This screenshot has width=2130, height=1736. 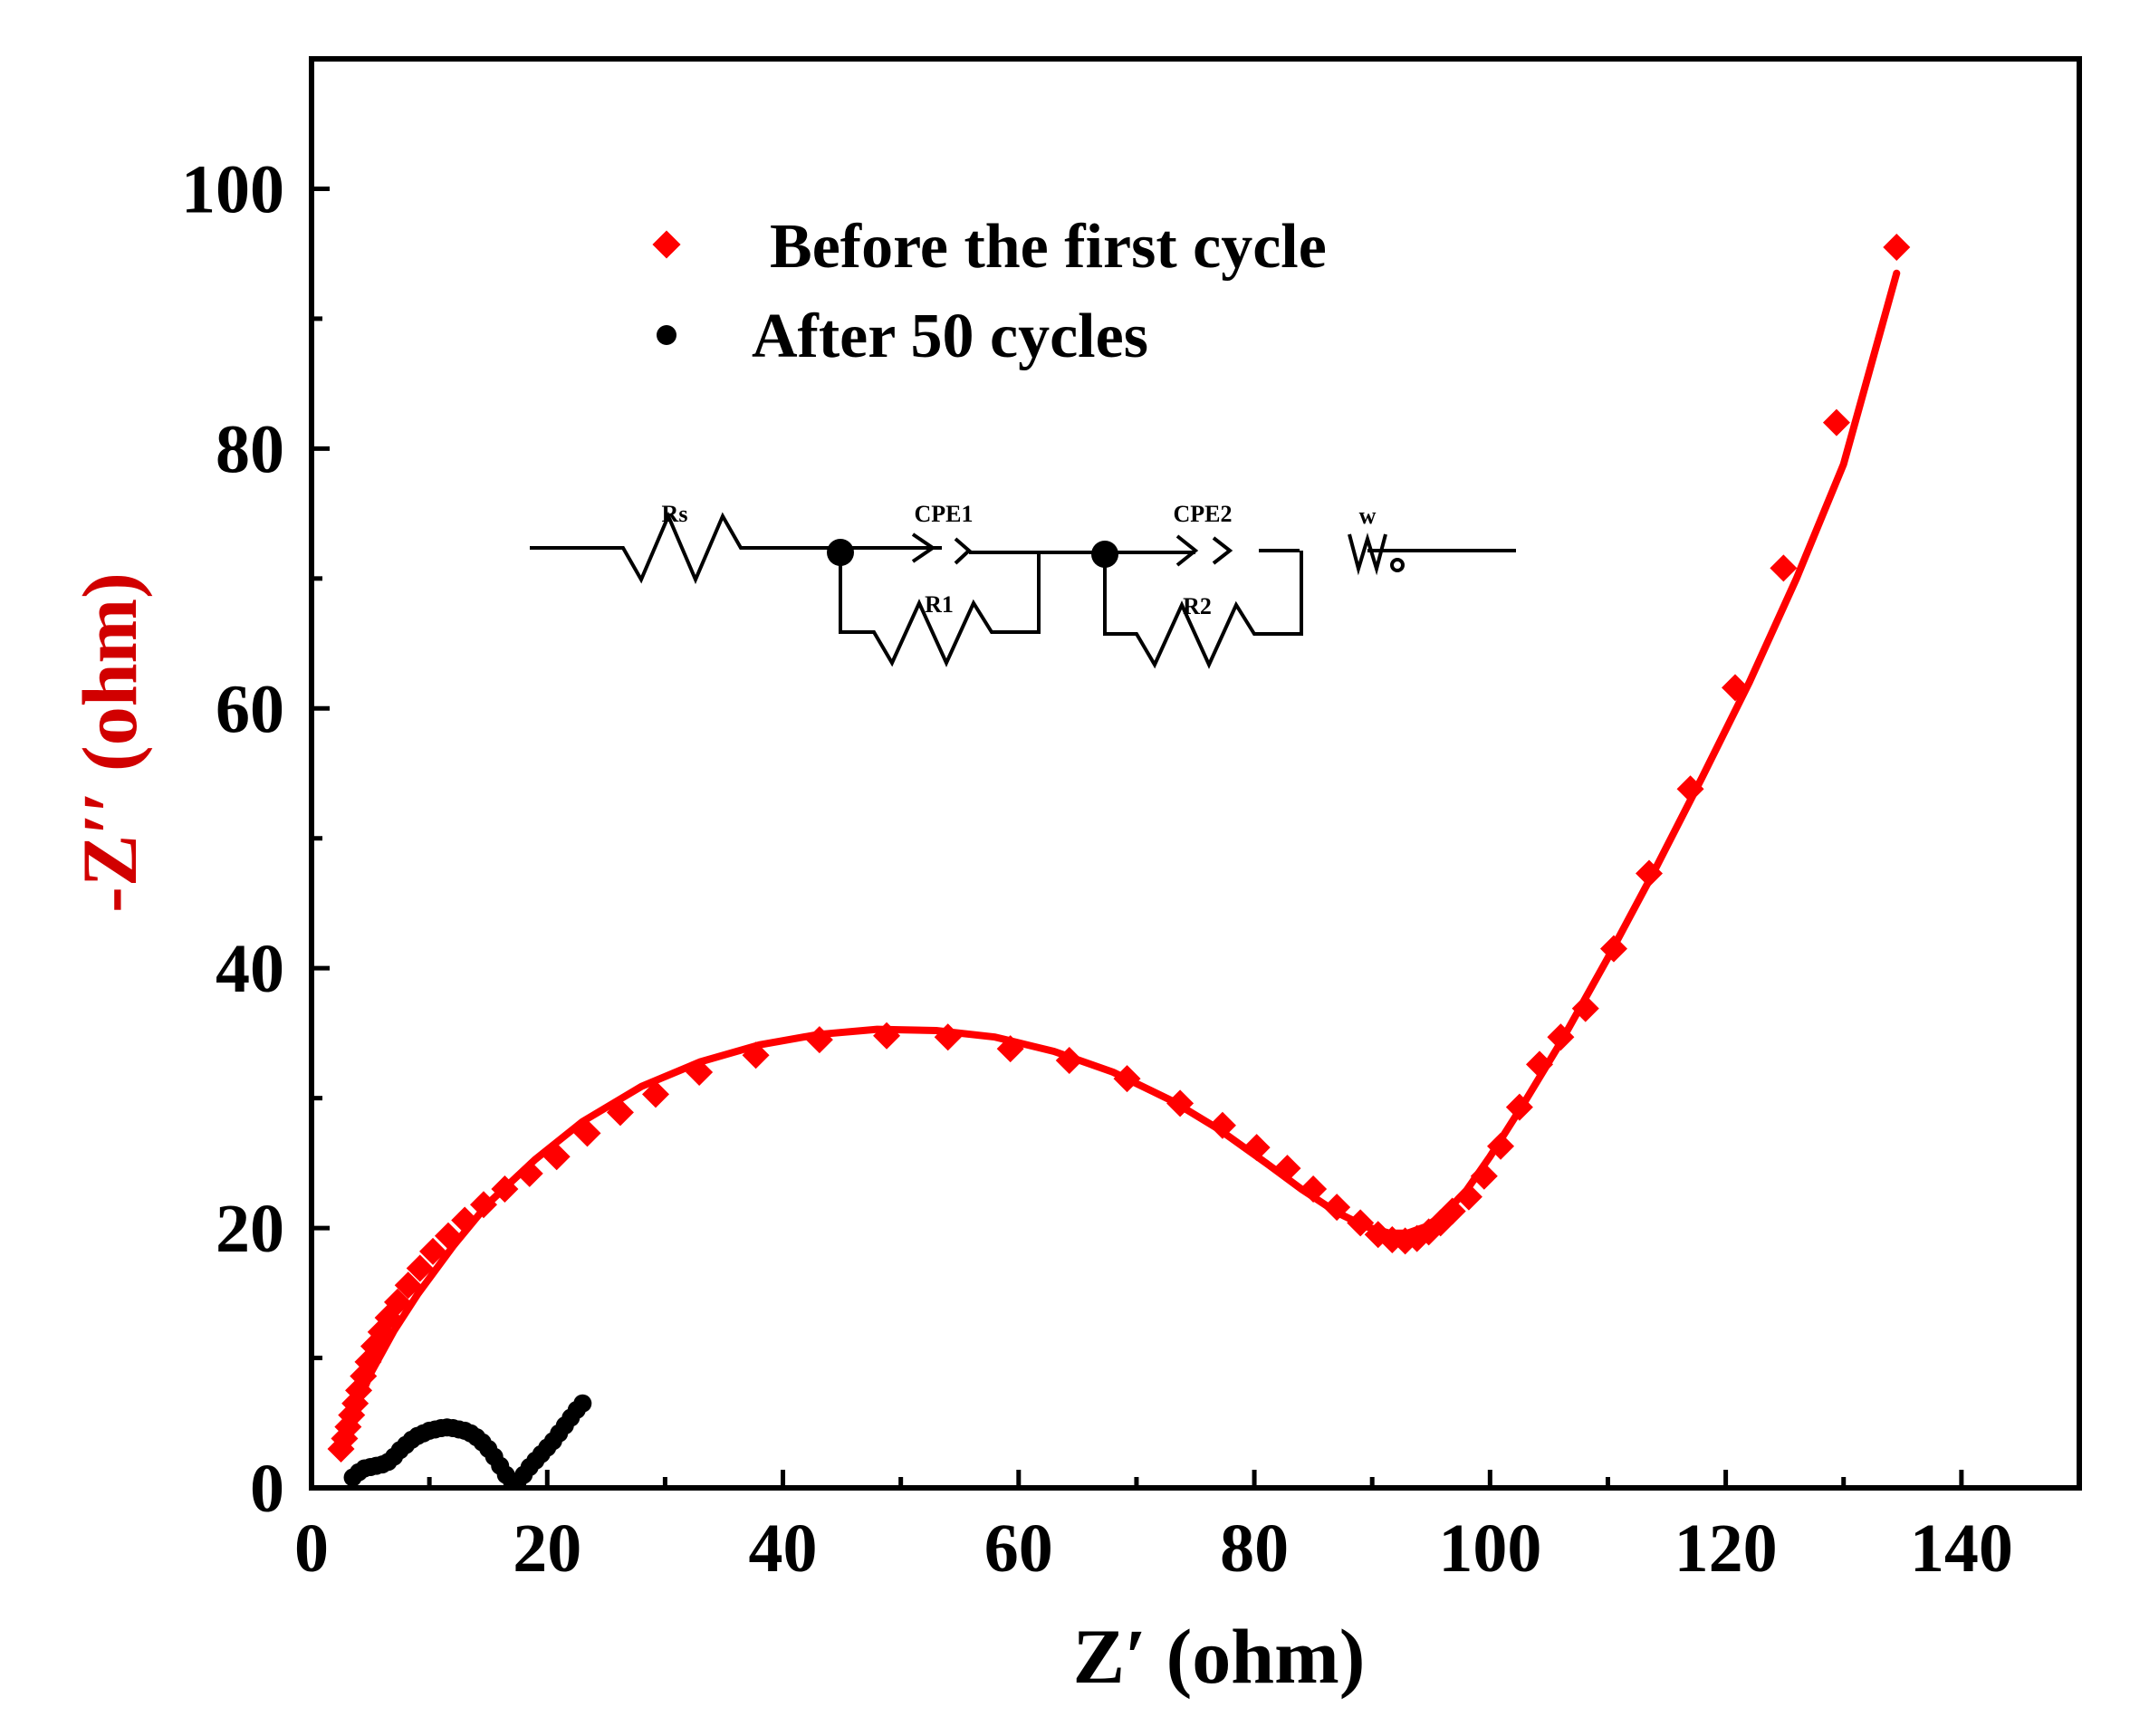 I want to click on warburg-symbol, so click(x=1368, y=554).